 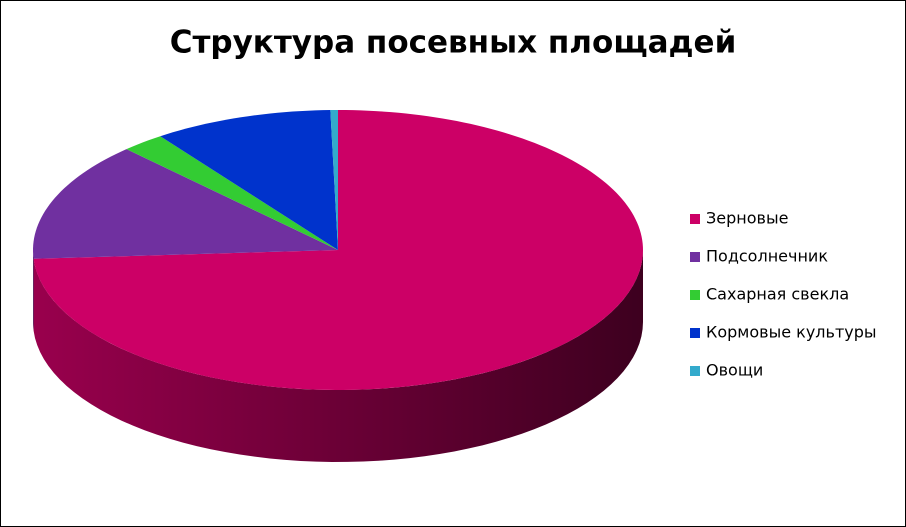 I want to click on legend-label: Зерновые, so click(x=747, y=218).